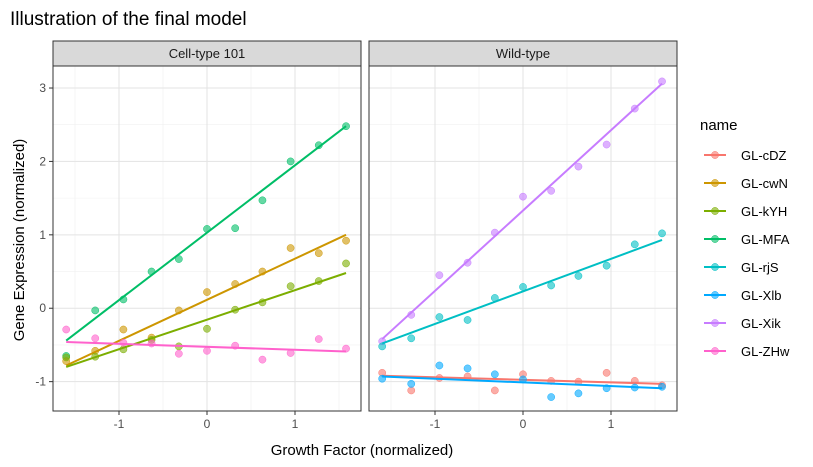  I want to click on legend-item-gl-rjs: GL-rjS, so click(741, 267).